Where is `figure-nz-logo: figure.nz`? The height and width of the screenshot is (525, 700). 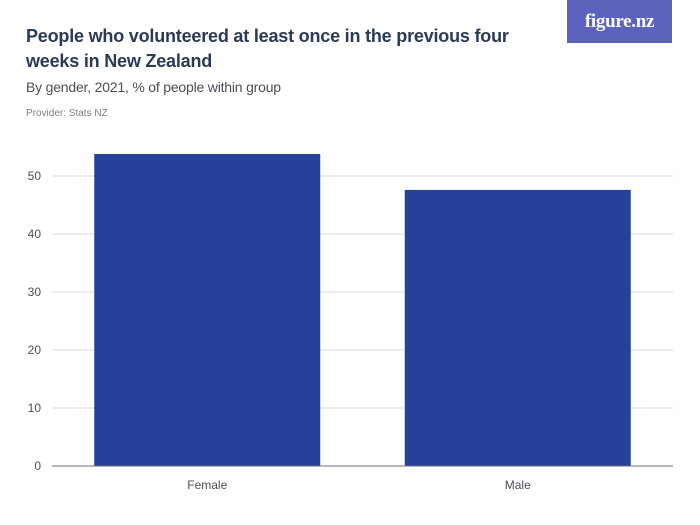 figure-nz-logo: figure.nz is located at coordinates (619, 21).